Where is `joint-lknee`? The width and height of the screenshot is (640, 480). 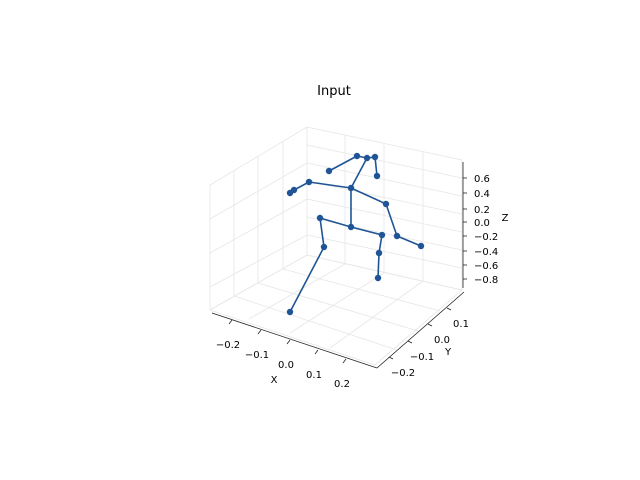 joint-lknee is located at coordinates (324, 247).